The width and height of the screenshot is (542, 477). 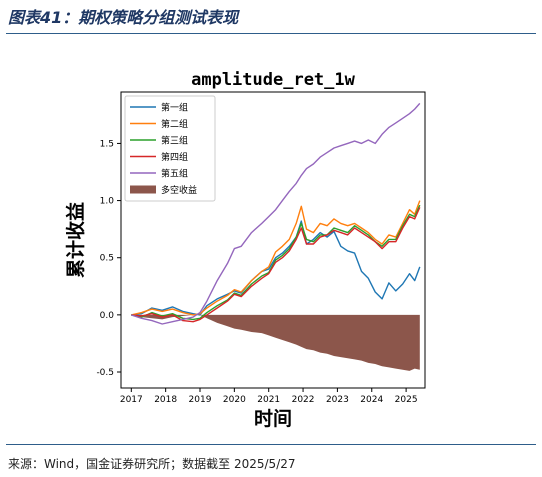 I want to click on legend-label: 第四组, so click(x=174, y=157).